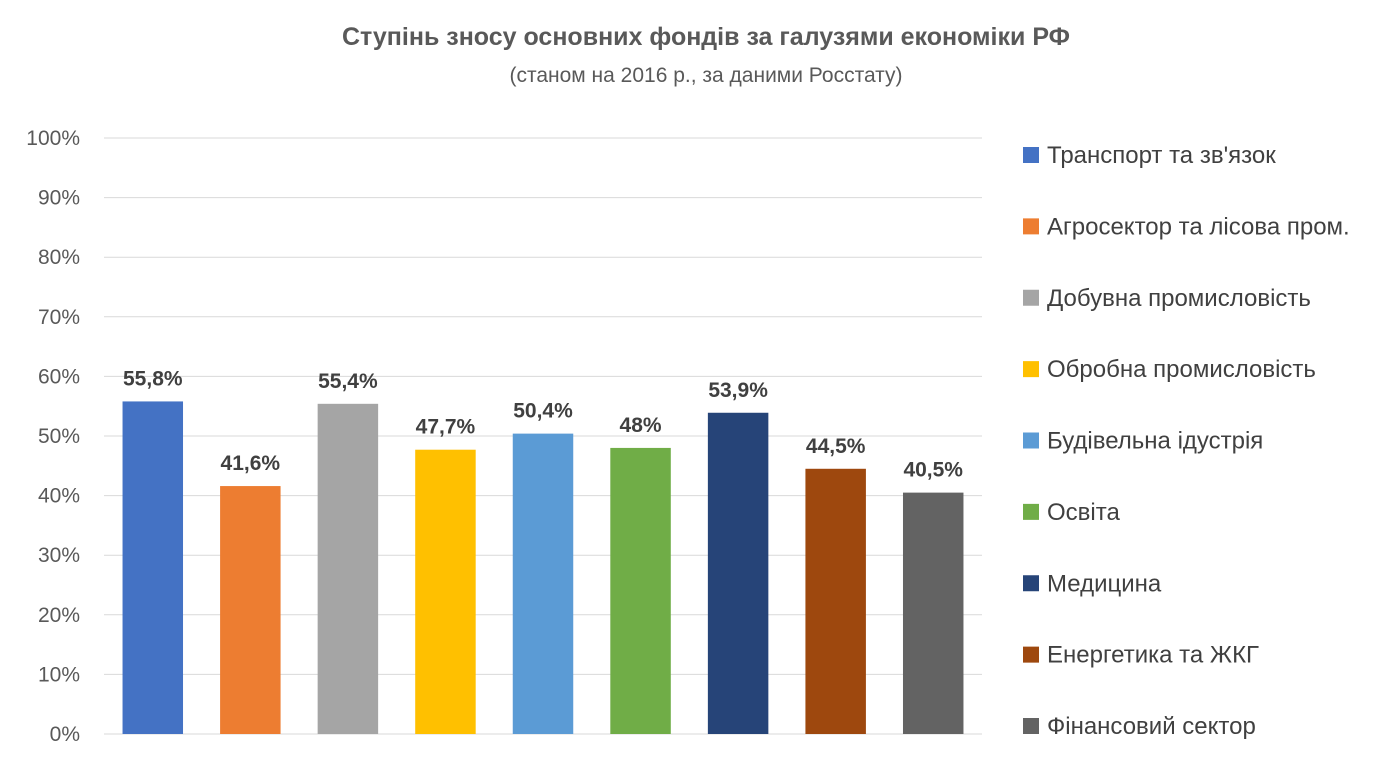 Image resolution: width=1400 pixels, height=771 pixels. What do you see at coordinates (836, 446) in the screenshot?
I see `data-label: 44,5%` at bounding box center [836, 446].